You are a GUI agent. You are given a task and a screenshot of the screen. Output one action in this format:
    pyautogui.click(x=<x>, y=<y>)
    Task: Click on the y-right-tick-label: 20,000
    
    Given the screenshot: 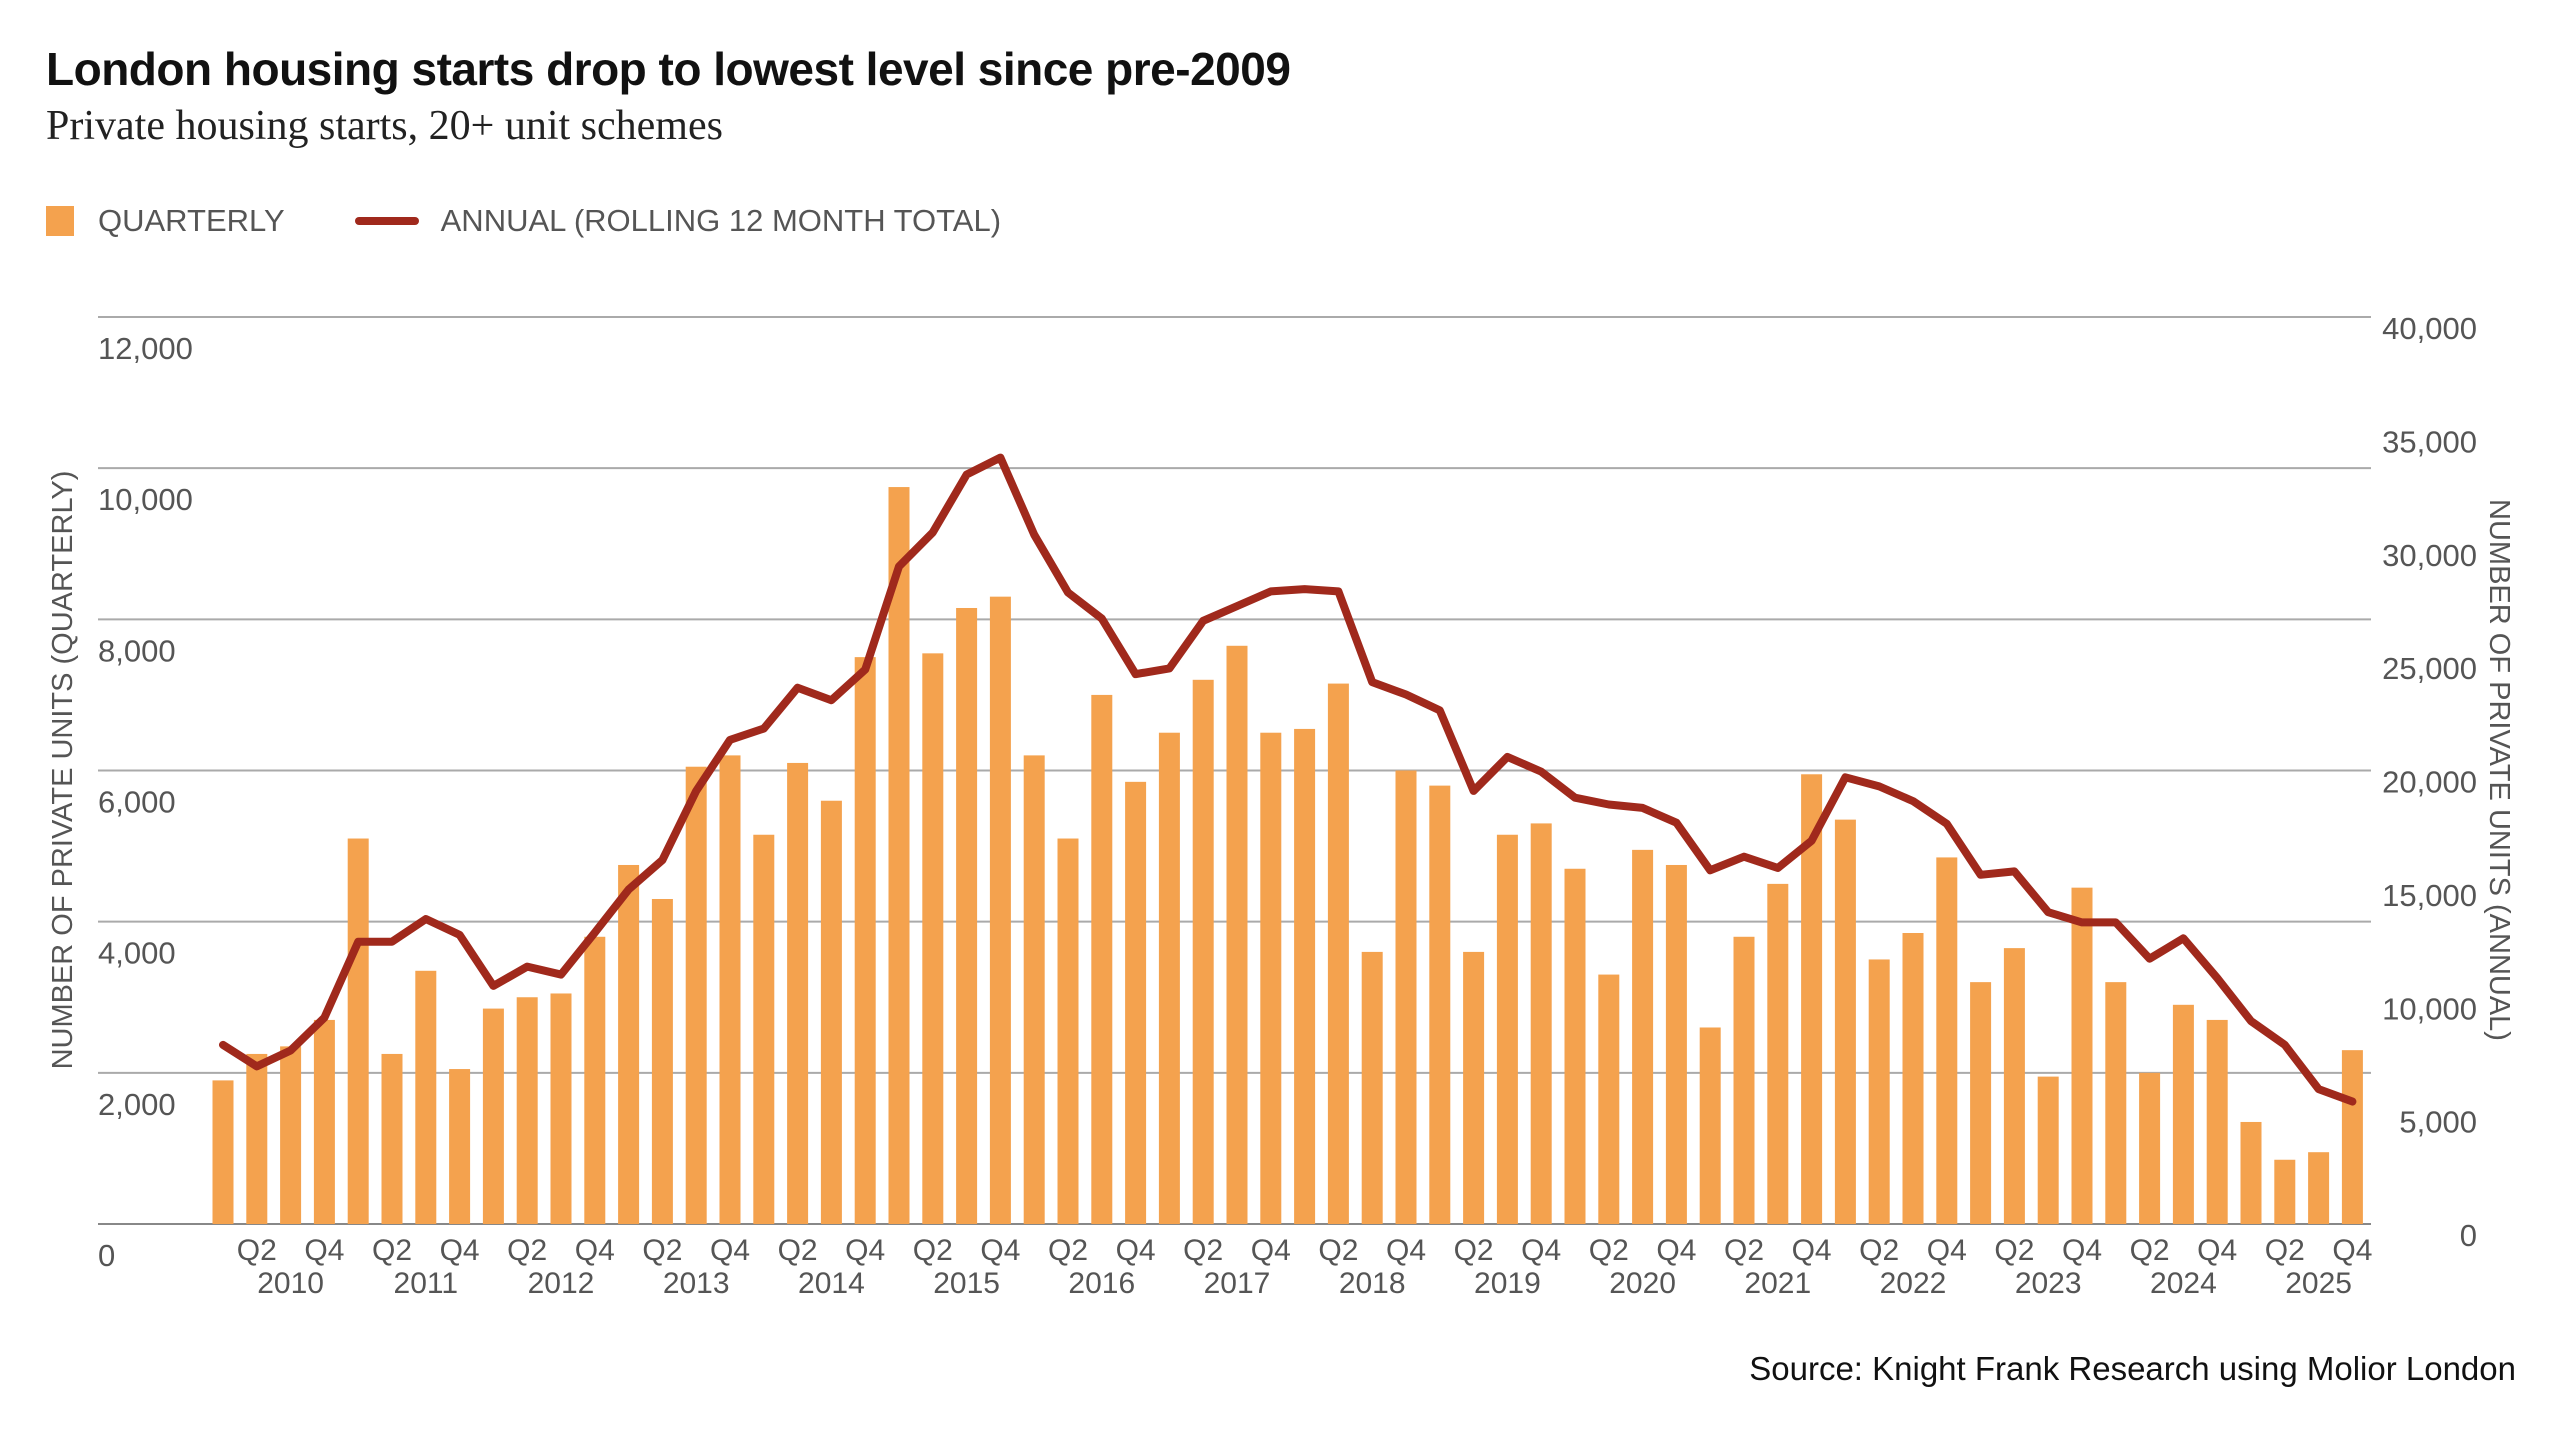 What is the action you would take?
    pyautogui.click(x=2429, y=782)
    